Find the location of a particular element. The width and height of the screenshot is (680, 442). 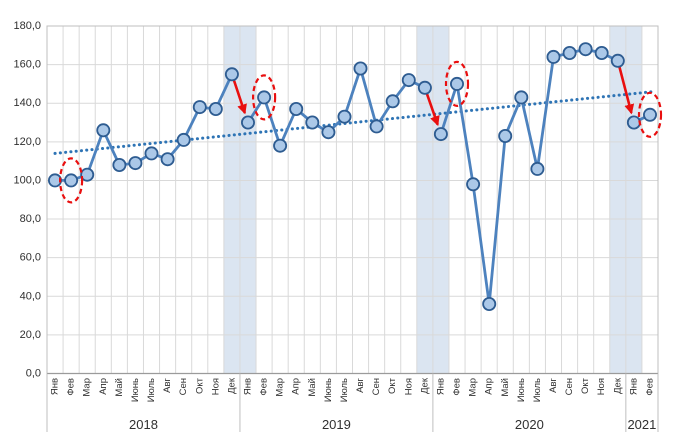

year-label: 2019 is located at coordinates (336, 424).